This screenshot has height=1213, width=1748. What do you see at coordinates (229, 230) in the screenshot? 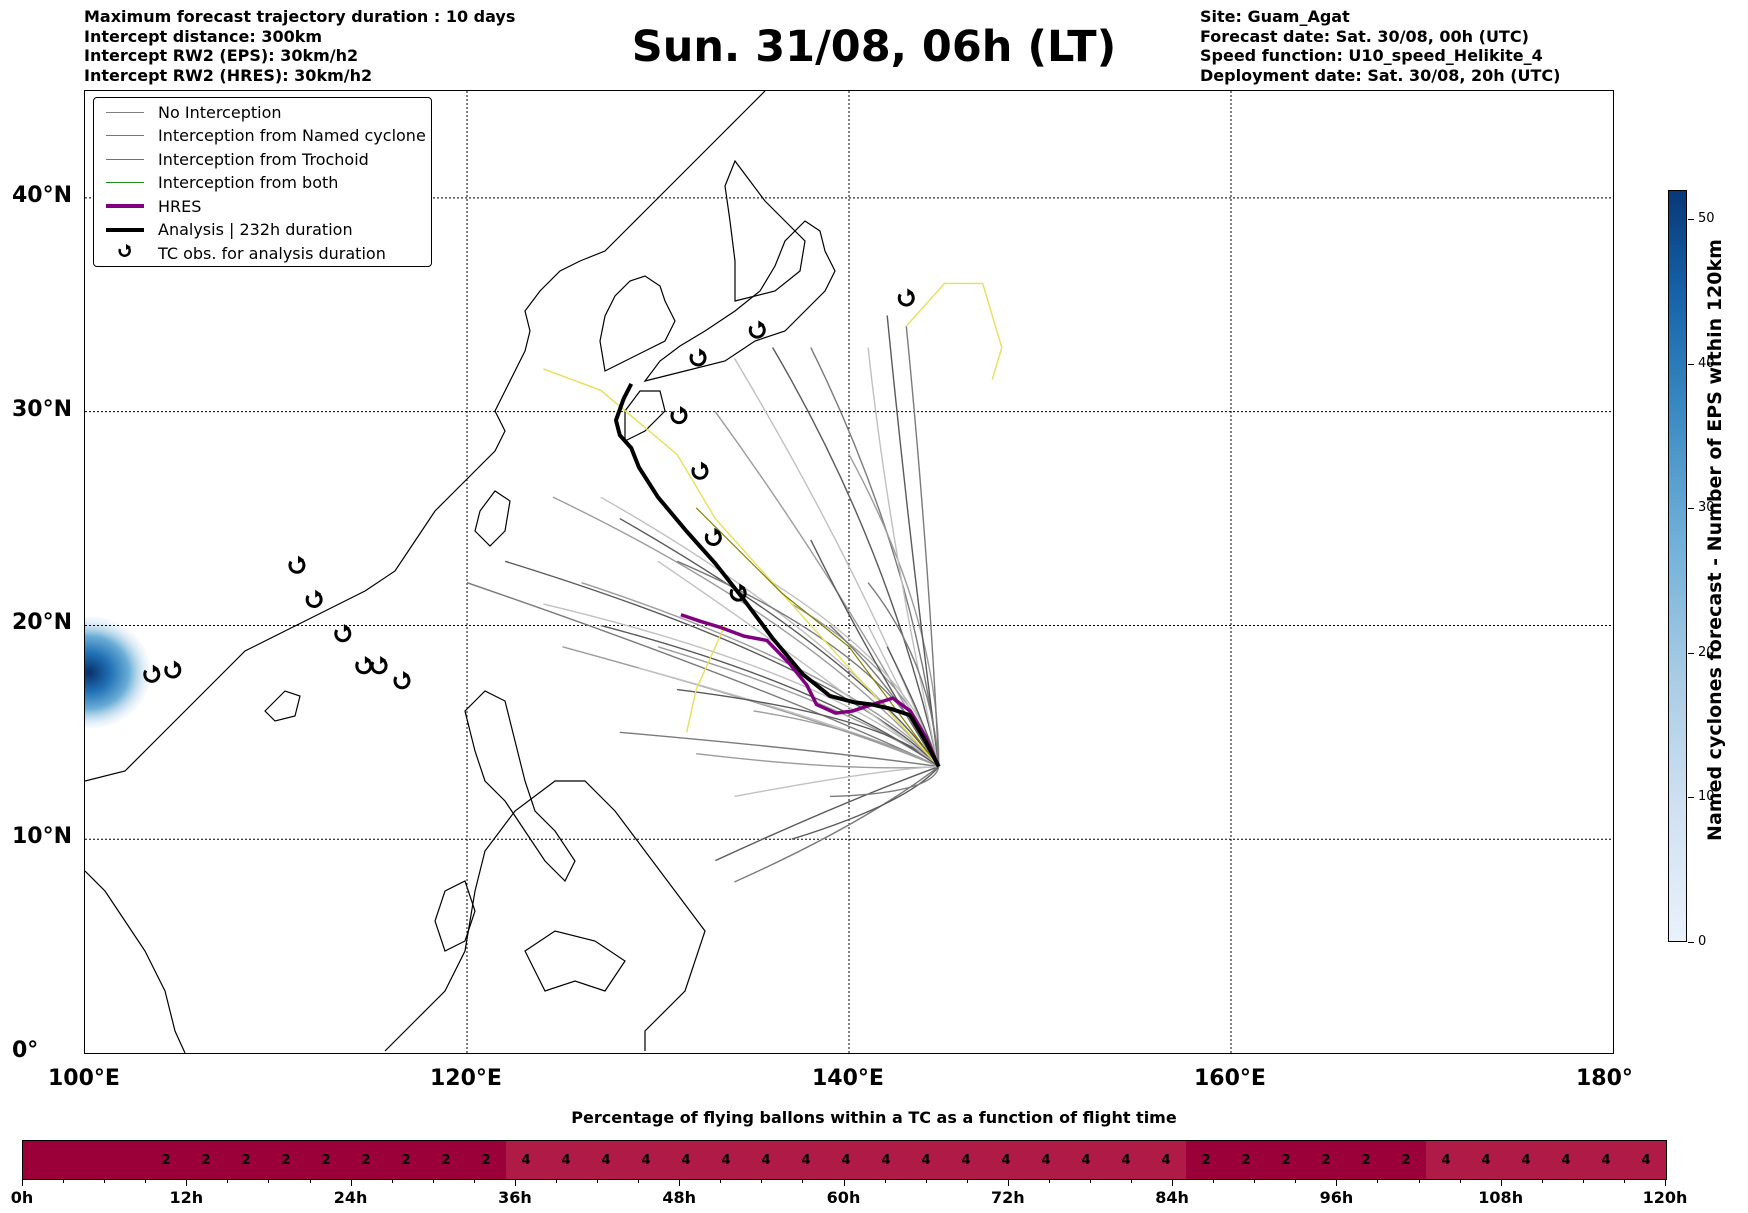
I see `legend-item: Analysis | 232h duration` at bounding box center [229, 230].